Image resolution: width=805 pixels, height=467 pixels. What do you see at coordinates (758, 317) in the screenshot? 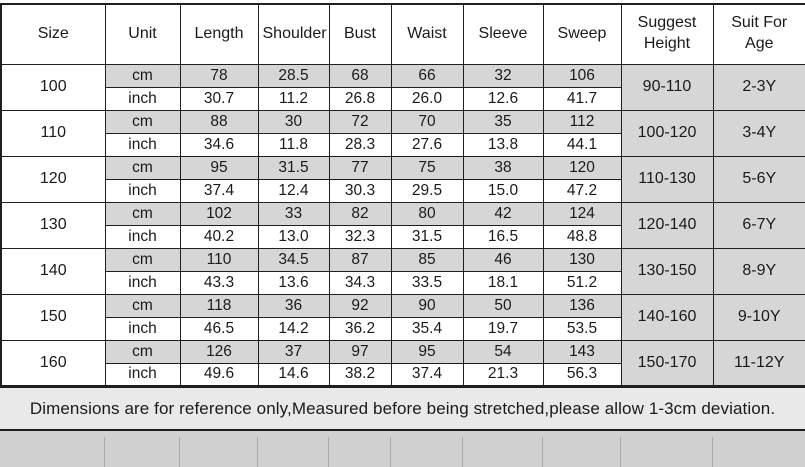
I see `suit-for-age-value: 9-10Y` at bounding box center [758, 317].